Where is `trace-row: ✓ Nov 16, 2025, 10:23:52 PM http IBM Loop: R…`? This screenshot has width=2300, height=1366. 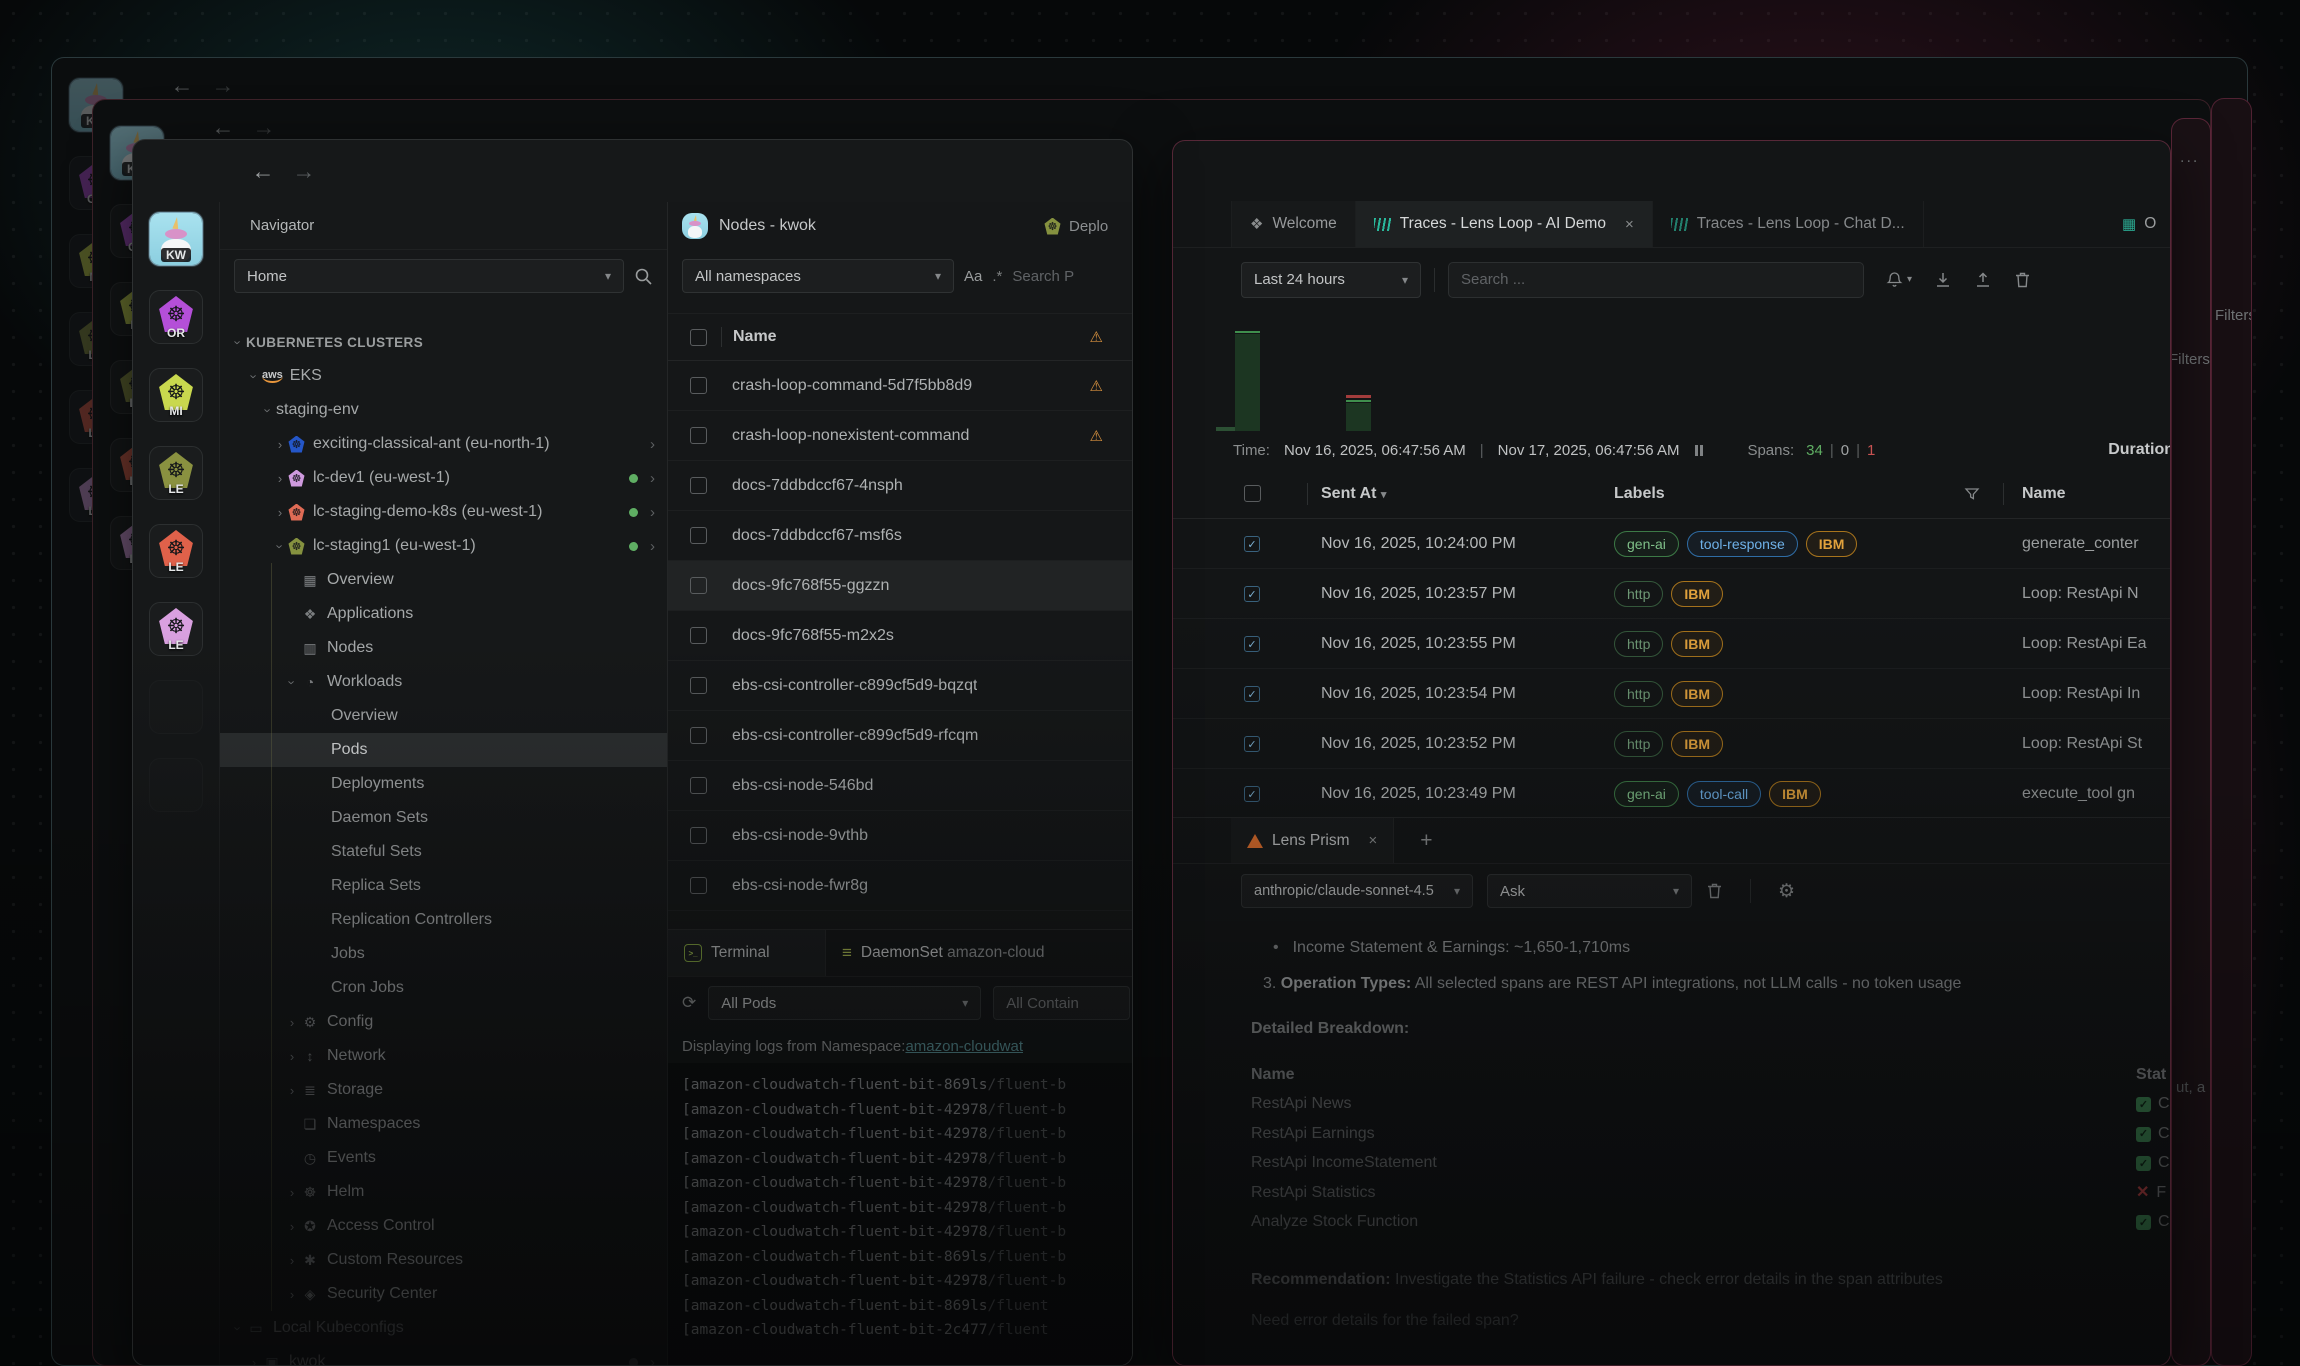 trace-row: ✓ Nov 16, 2025, 10:23:52 PM http IBM Loop: R… is located at coordinates (1671, 744).